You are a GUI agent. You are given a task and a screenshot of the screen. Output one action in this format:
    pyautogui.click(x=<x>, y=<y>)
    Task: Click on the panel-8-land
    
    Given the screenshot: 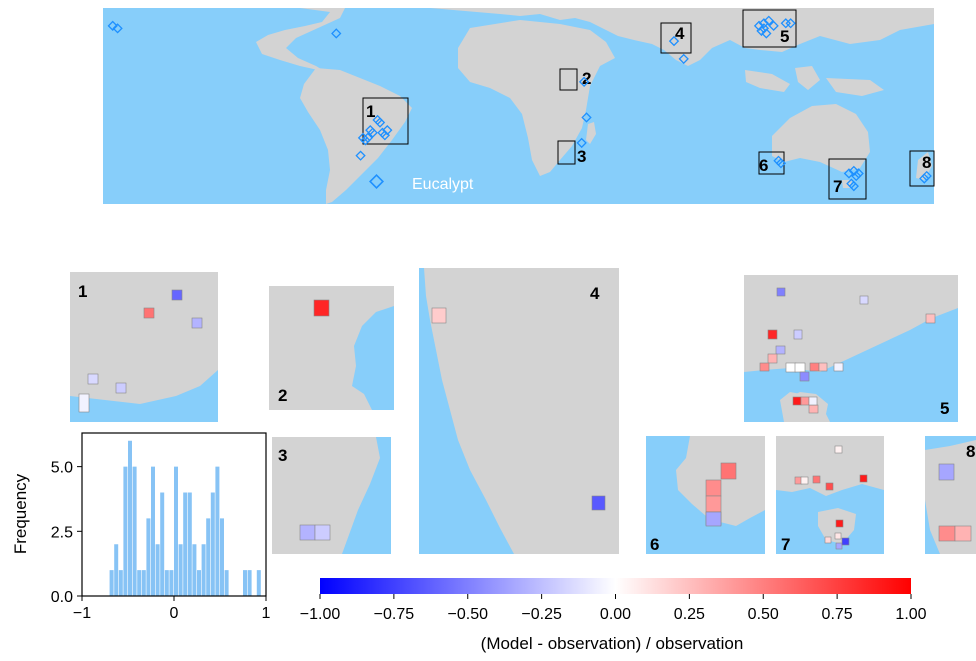 What is the action you would take?
    pyautogui.click(x=950, y=497)
    